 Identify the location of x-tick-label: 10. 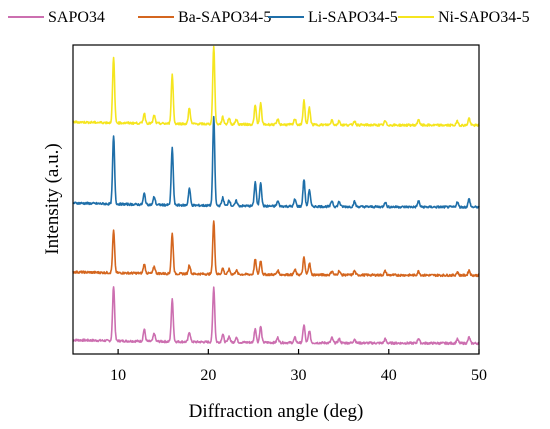
(118, 375).